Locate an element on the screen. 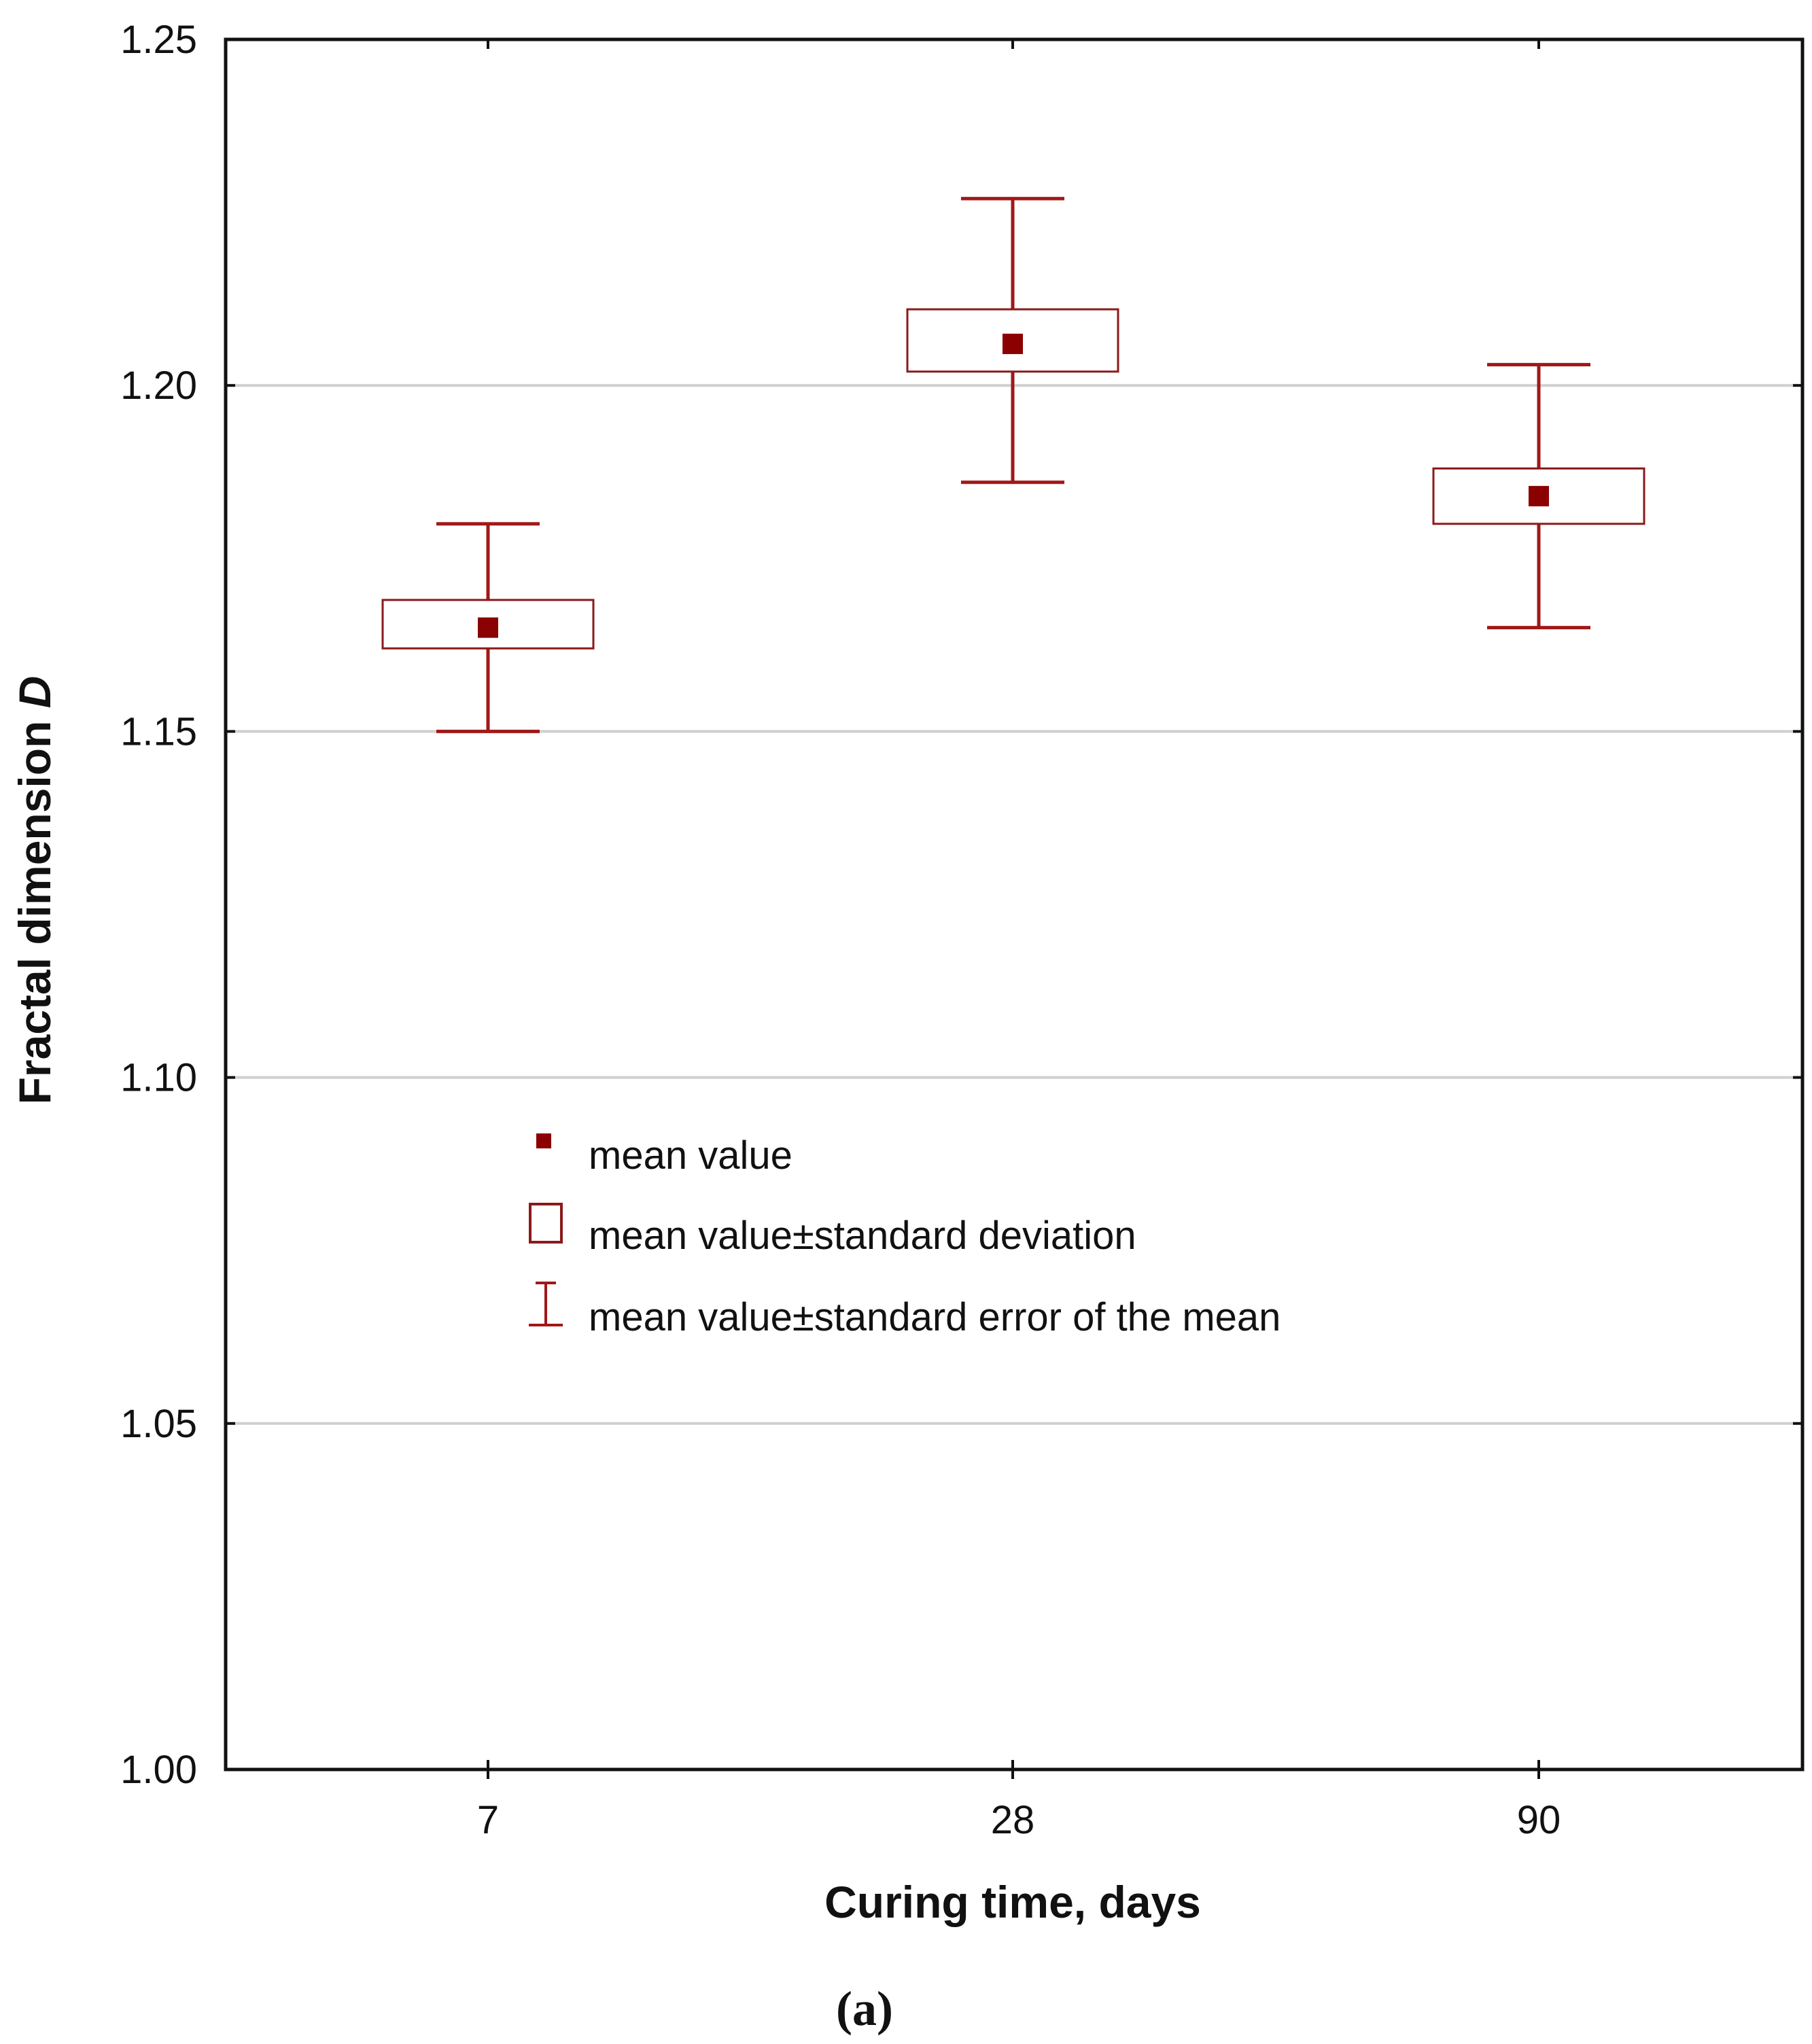 The width and height of the screenshot is (1812, 2044). x-axis-title: Curing time, days is located at coordinates (1013, 1902).